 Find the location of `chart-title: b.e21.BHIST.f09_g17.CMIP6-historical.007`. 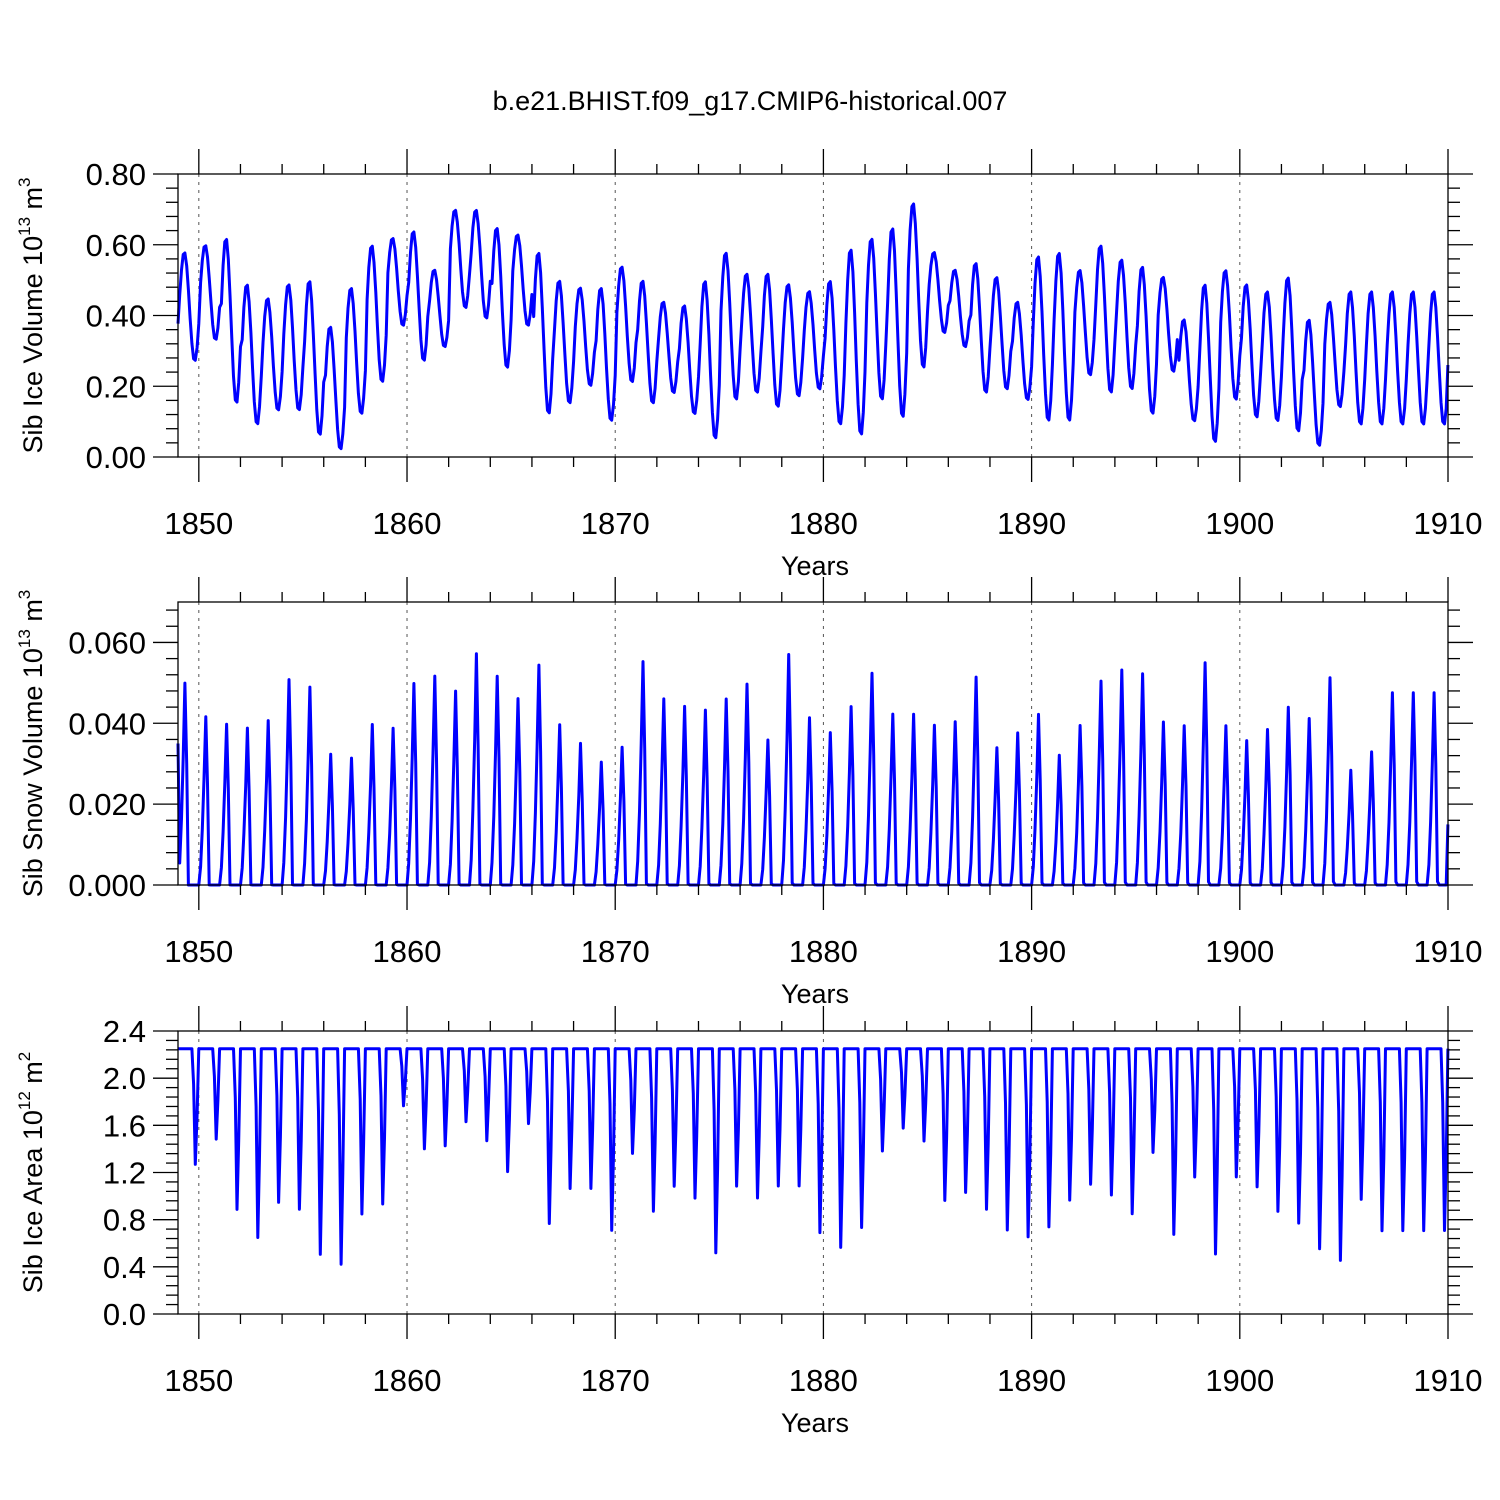

chart-title: b.e21.BHIST.f09_g17.CMIP6-historical.007 is located at coordinates (750, 101).